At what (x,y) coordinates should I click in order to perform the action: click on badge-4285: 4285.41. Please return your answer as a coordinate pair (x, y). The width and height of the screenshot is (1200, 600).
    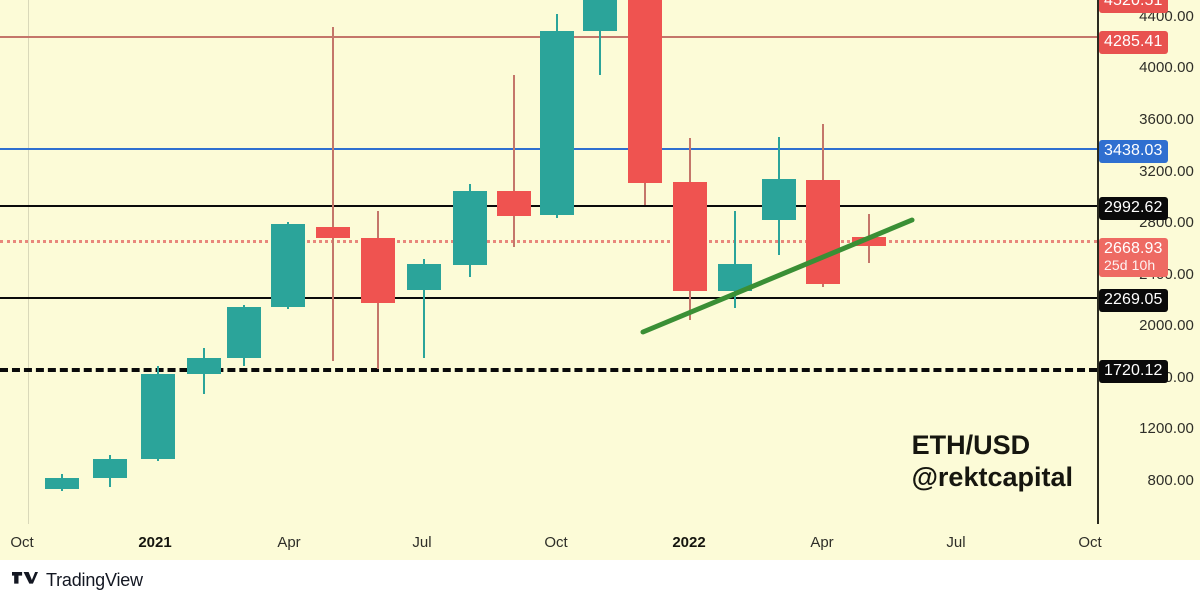
    Looking at the image, I should click on (1133, 42).